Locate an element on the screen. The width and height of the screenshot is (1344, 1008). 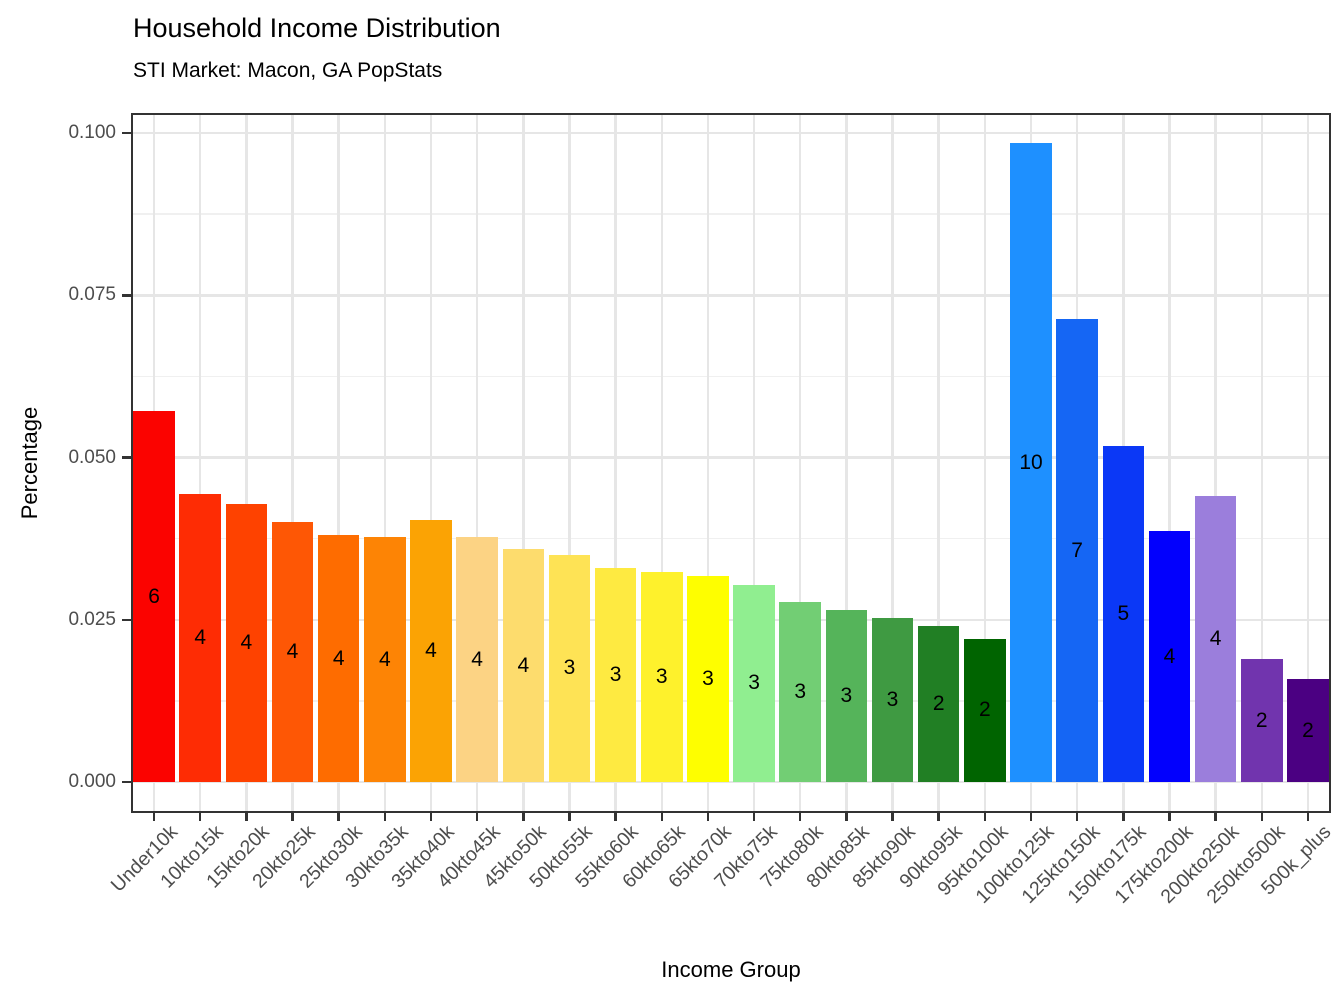
bar-30kto35k is located at coordinates (385, 659).